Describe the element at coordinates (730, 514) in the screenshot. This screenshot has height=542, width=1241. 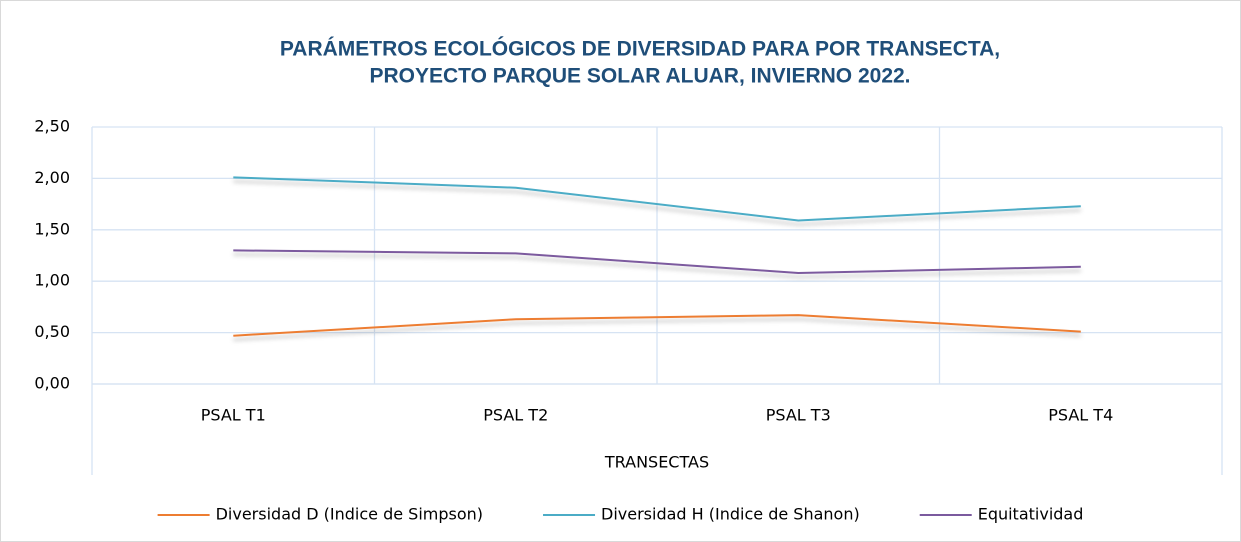
I see `legend-label: Diversidad H (Indice de Shanon)` at that location.